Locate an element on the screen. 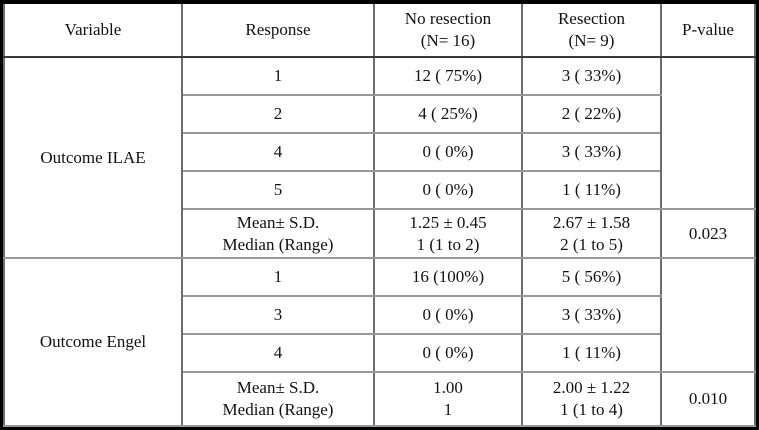 This screenshot has width=759, height=430. resection-cell: 2.00 ± 1.22 1 (1 to 4) is located at coordinates (591, 399).